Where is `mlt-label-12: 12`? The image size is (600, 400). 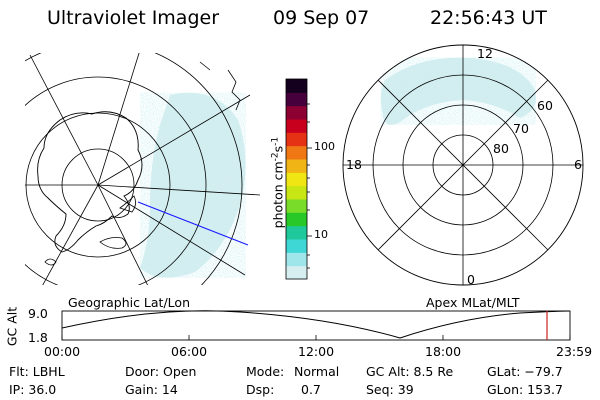 mlt-label-12: 12 is located at coordinates (485, 53).